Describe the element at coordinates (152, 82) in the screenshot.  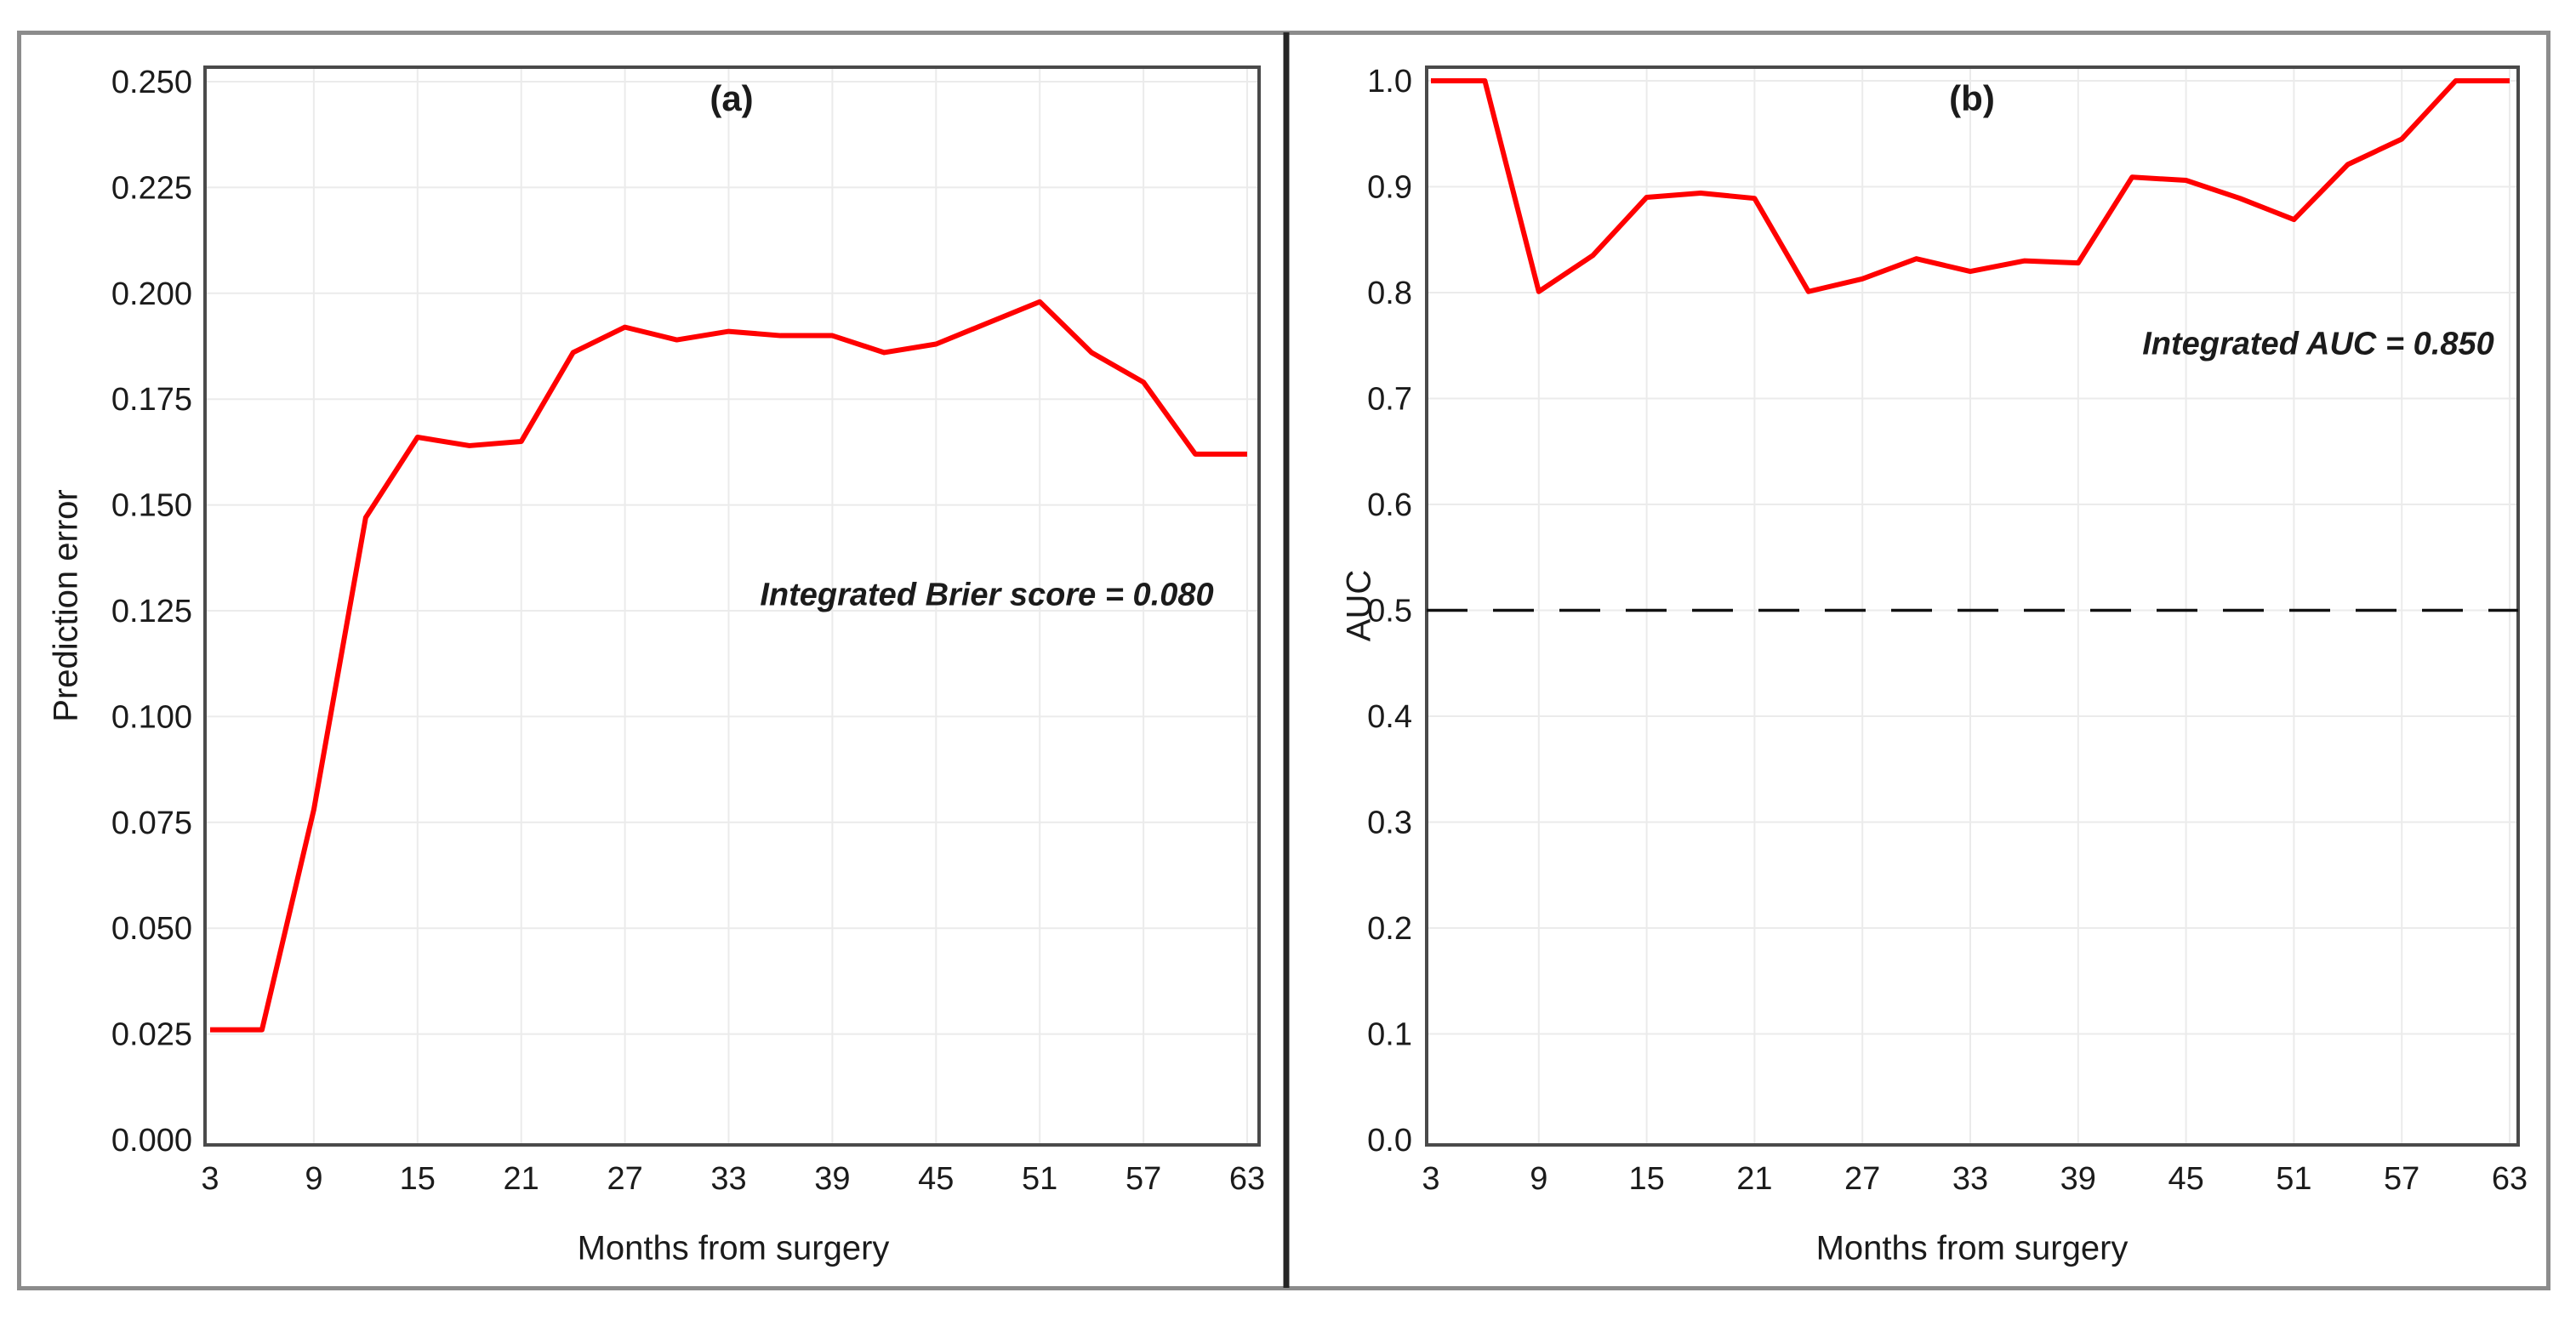
I see `y-tick-label: 0.250` at that location.